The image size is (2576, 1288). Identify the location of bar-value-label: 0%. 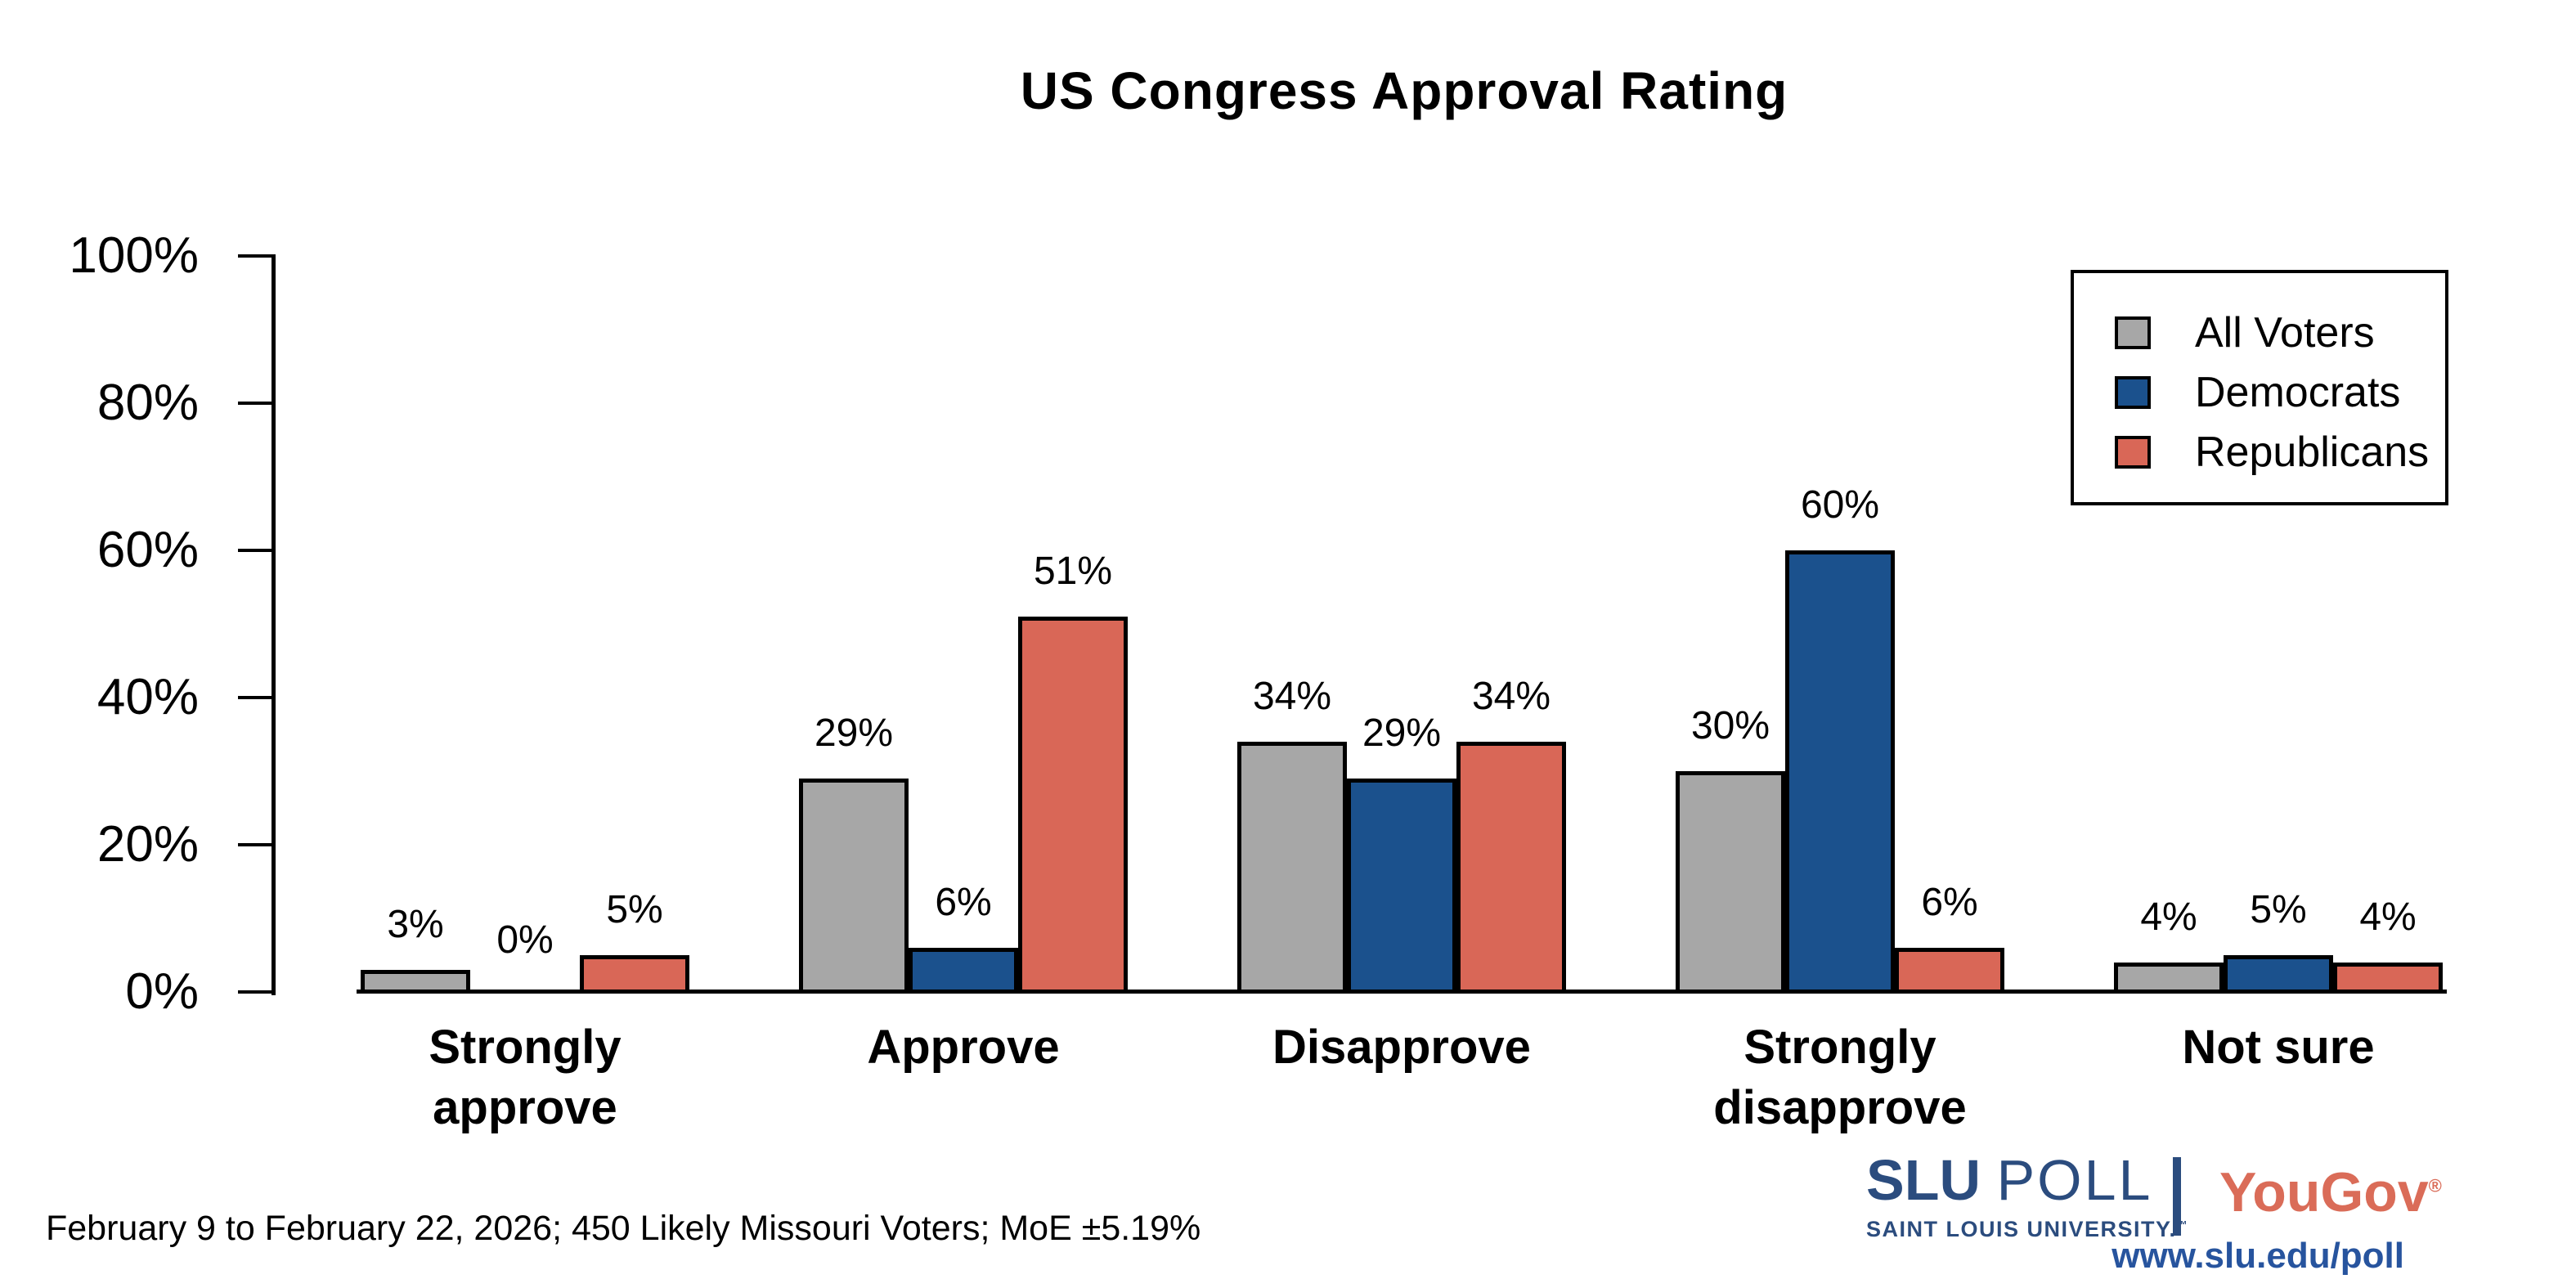
(525, 940).